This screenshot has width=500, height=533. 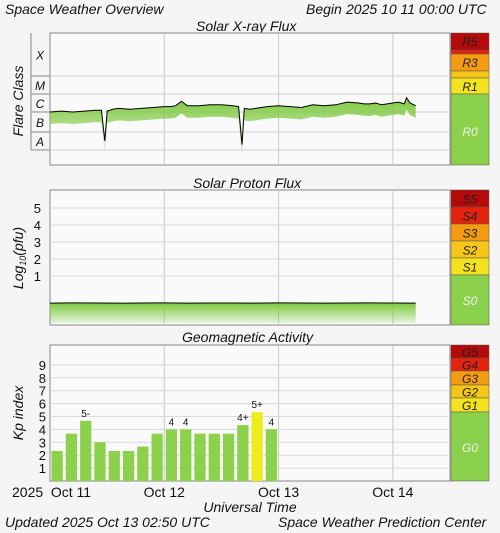 What do you see at coordinates (84, 9) in the screenshot?
I see `page-title: Space Weather Overview` at bounding box center [84, 9].